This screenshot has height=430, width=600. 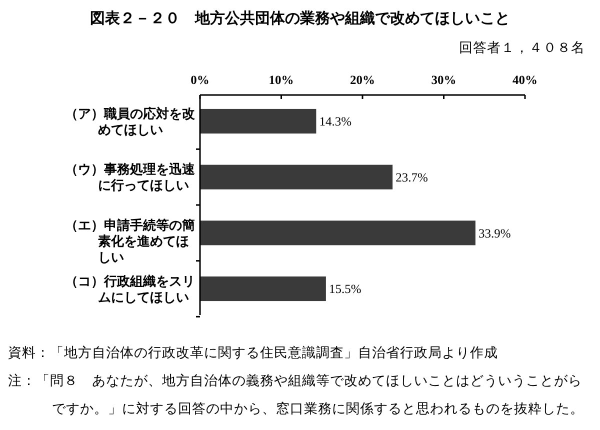 I want to click on y-tick-label: （コ）行政組織をスリムにしてほしい, so click(x=130, y=289).